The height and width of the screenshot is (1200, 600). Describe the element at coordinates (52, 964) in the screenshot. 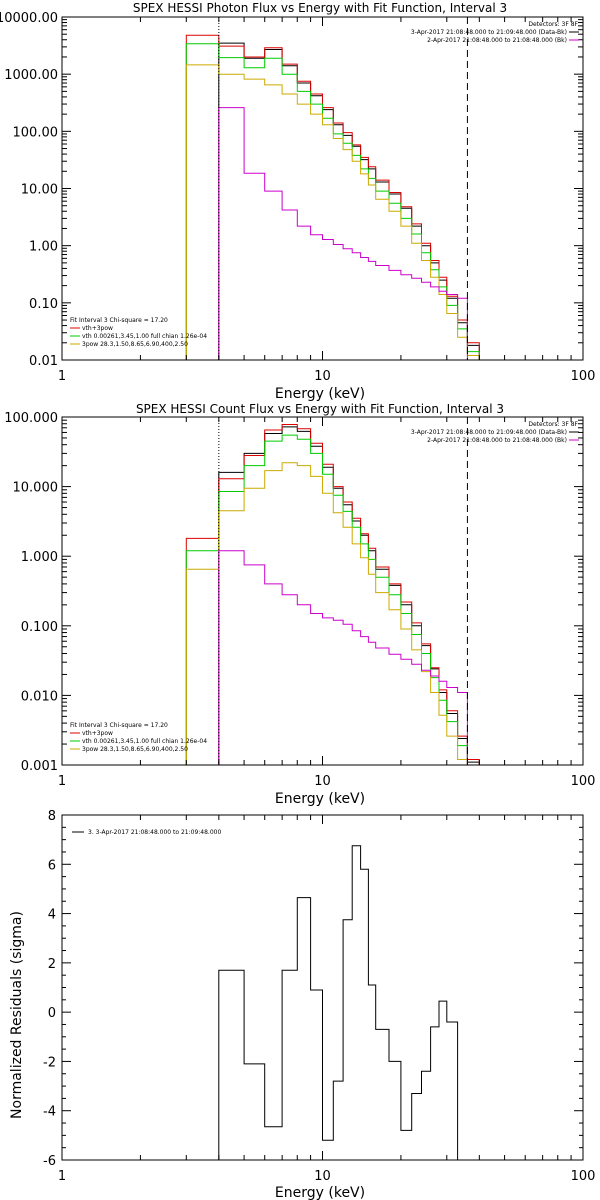

I see `y-tick-label: 2` at that location.